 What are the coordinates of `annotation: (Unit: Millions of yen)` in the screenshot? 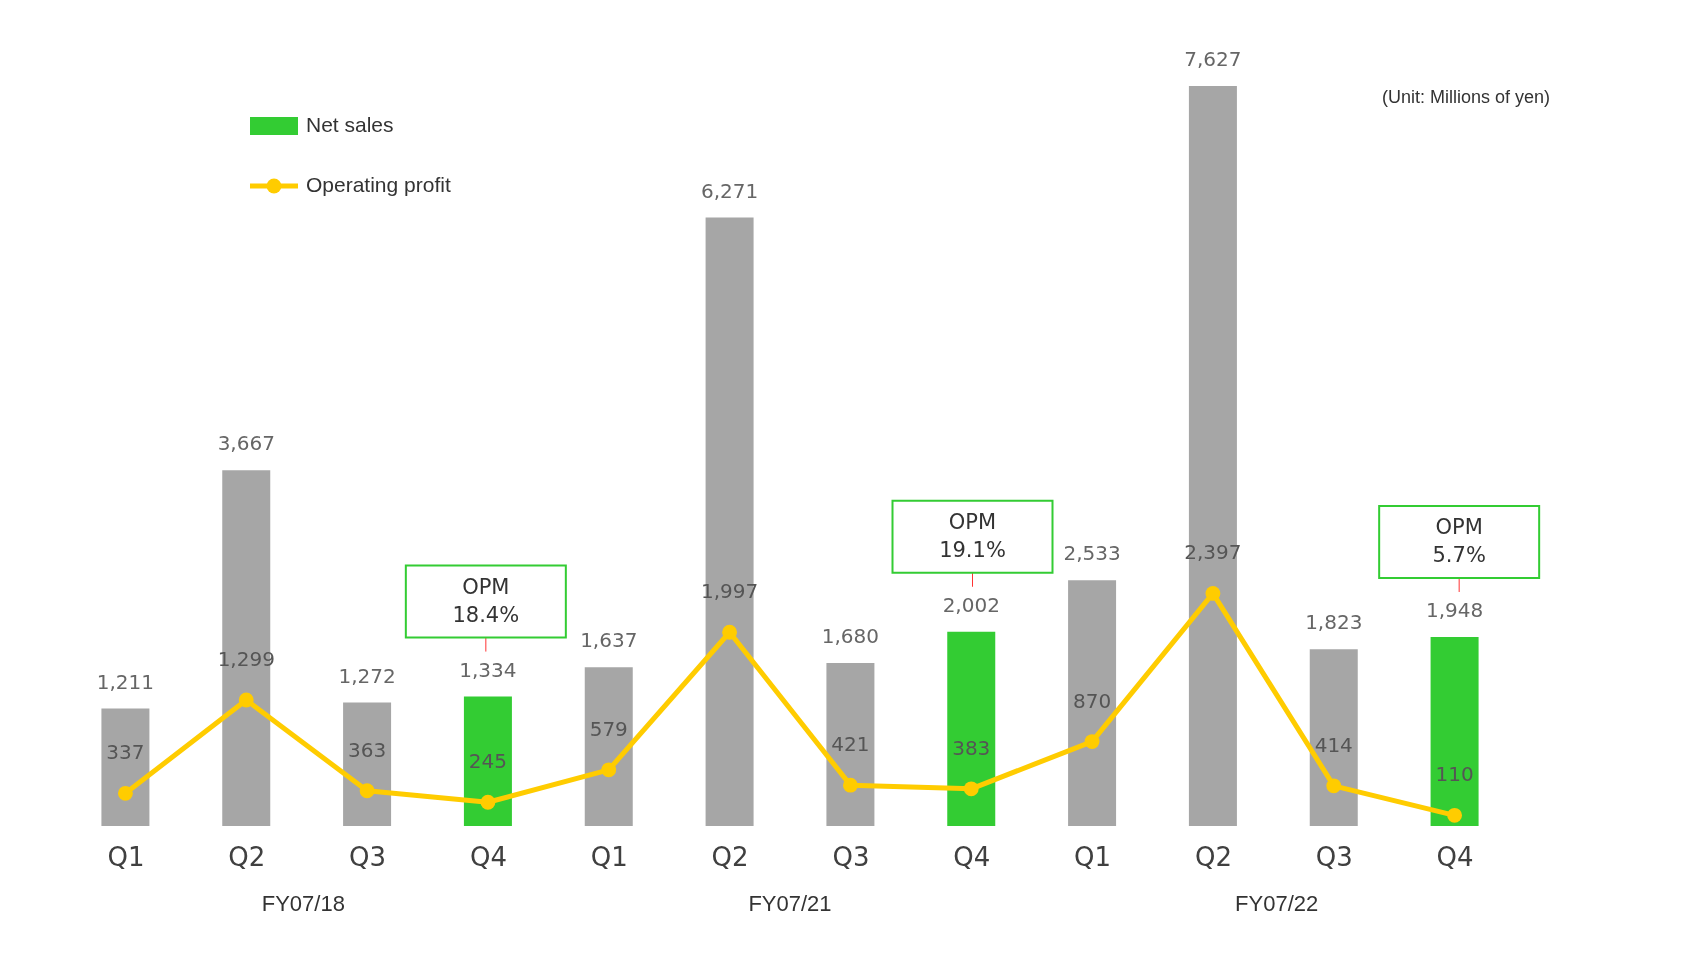 It's located at (1465, 97).